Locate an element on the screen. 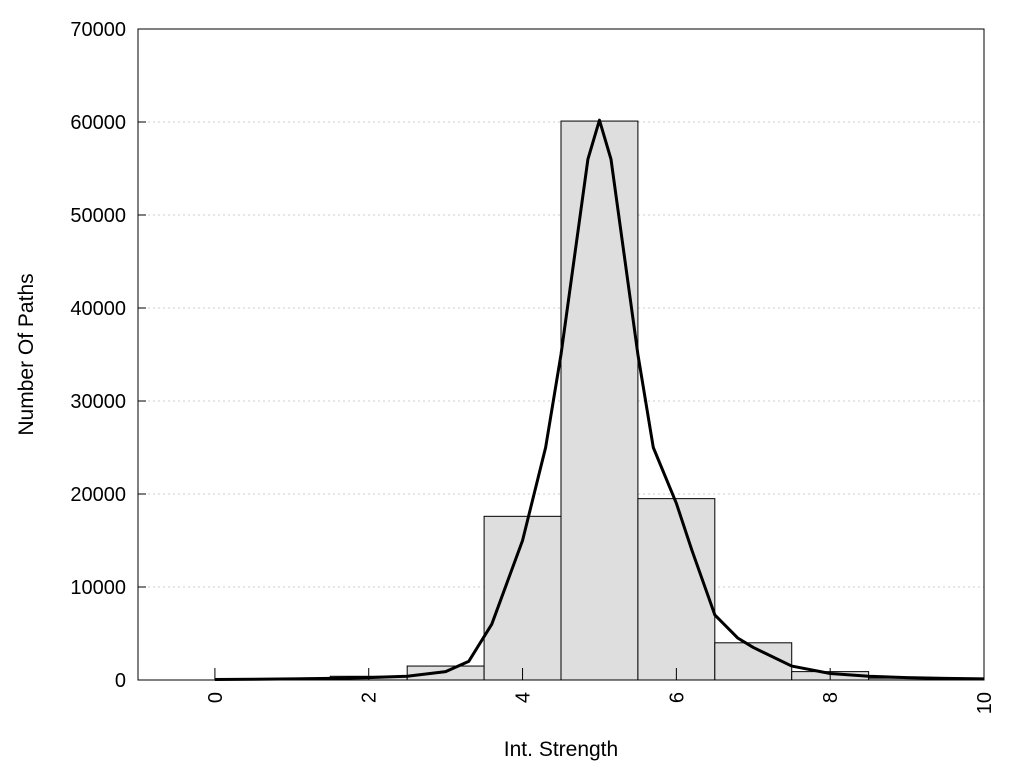 The image size is (1024, 773). x-tick-label: 6 is located at coordinates (677, 697).